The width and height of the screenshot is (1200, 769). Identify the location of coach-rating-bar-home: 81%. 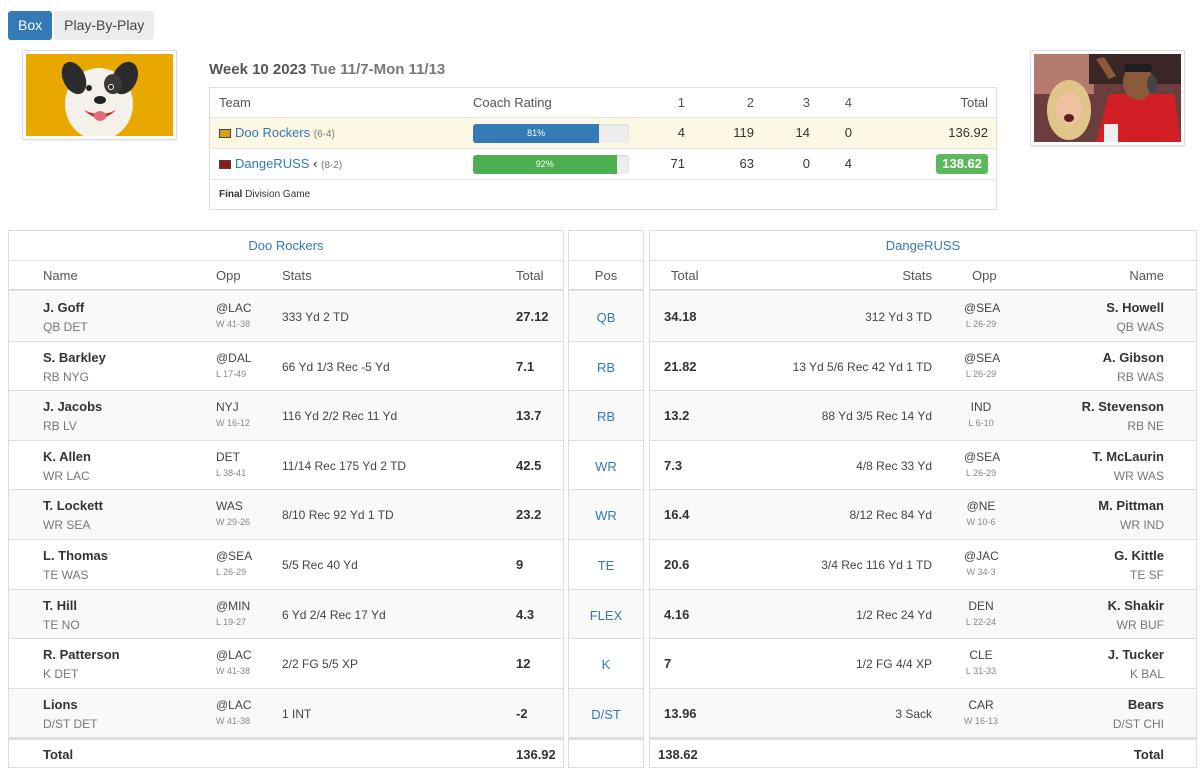
(551, 133).